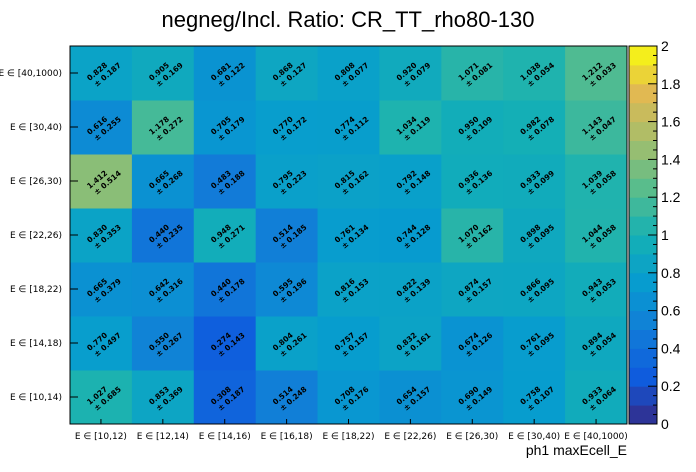 The width and height of the screenshot is (696, 472). Describe the element at coordinates (287, 437) in the screenshot. I see `x-tick-label: E ∈ [16,18)` at that location.